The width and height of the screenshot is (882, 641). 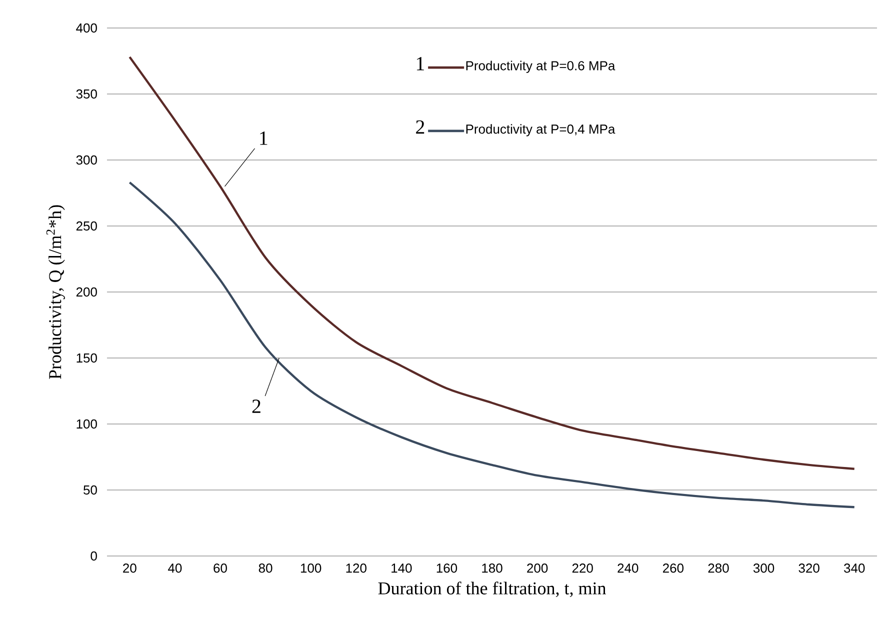 What do you see at coordinates (402, 568) in the screenshot?
I see `x-tick-label: 140` at bounding box center [402, 568].